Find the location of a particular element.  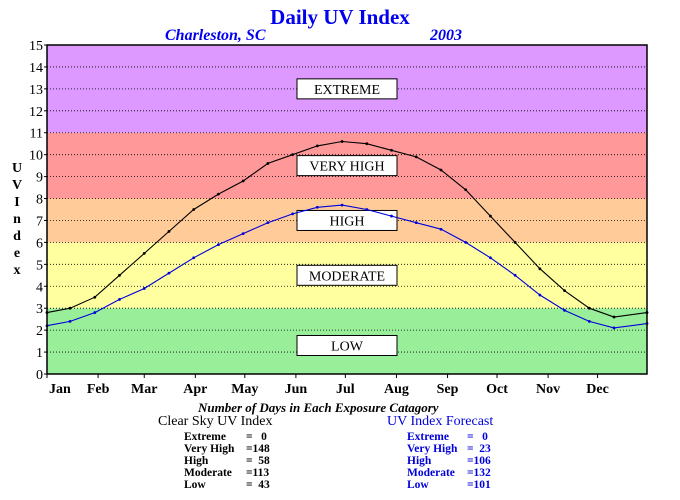

row-value: = 23 is located at coordinates (479, 449).